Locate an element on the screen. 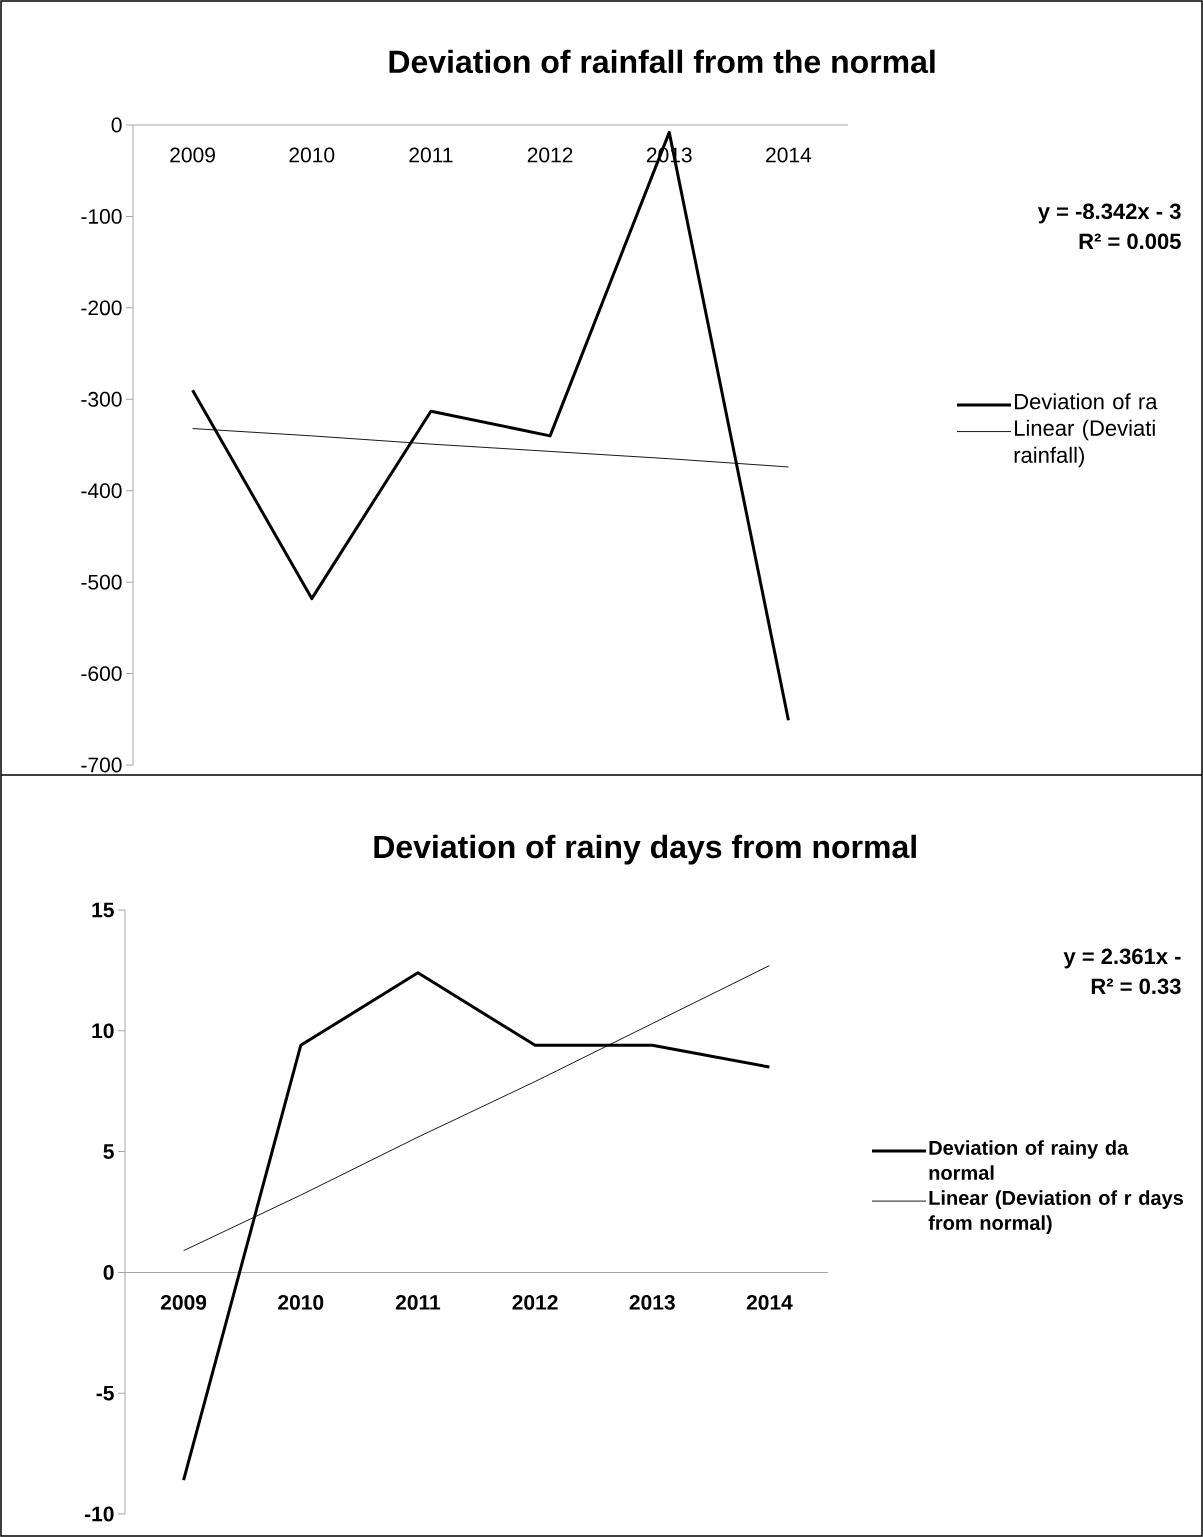 The image size is (1203, 1537). y-tick-label: -200 is located at coordinates (101, 308).